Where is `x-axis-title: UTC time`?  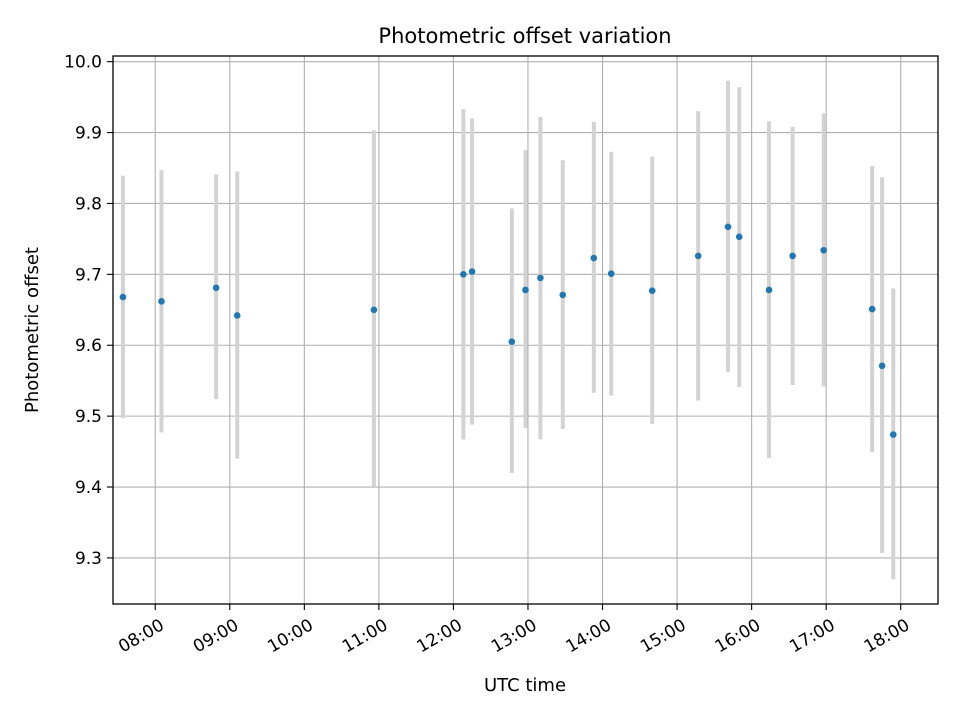 x-axis-title: UTC time is located at coordinates (525, 685).